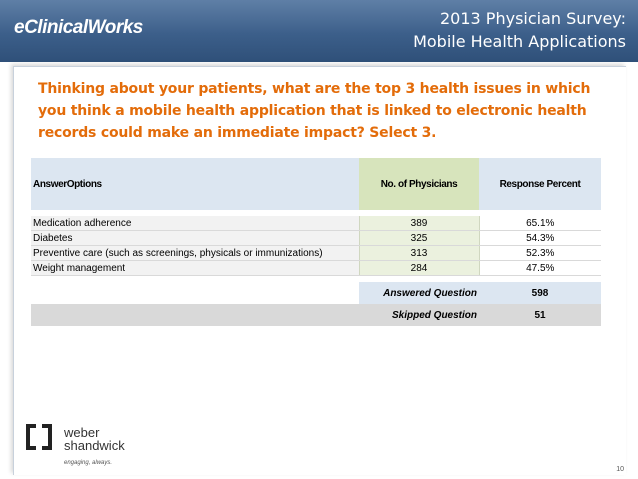 This screenshot has width=638, height=479. Describe the element at coordinates (540, 268) in the screenshot. I see `response-percent: 47.5%` at that location.